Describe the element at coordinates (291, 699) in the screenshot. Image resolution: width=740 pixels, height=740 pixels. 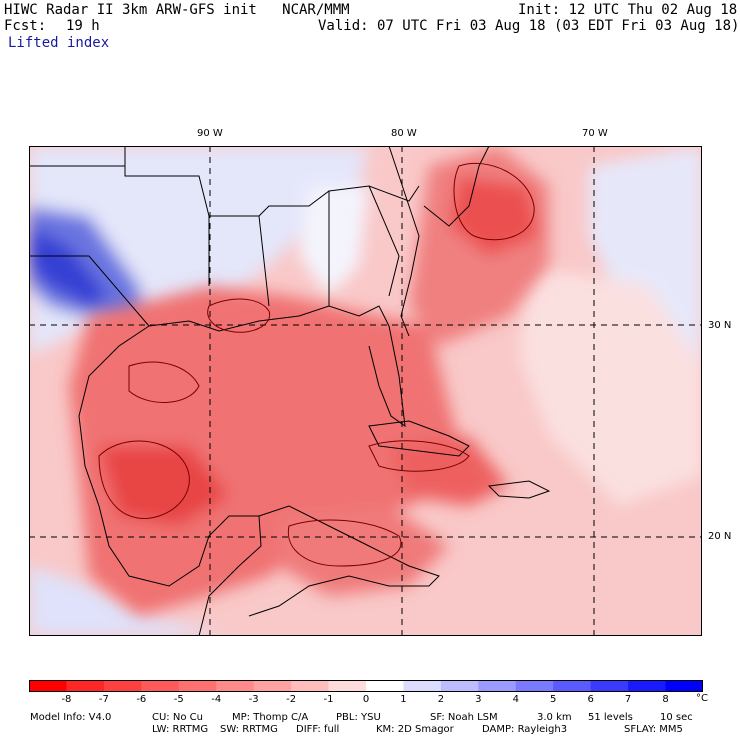
I see `colorbar-tick-label: -2` at that location.